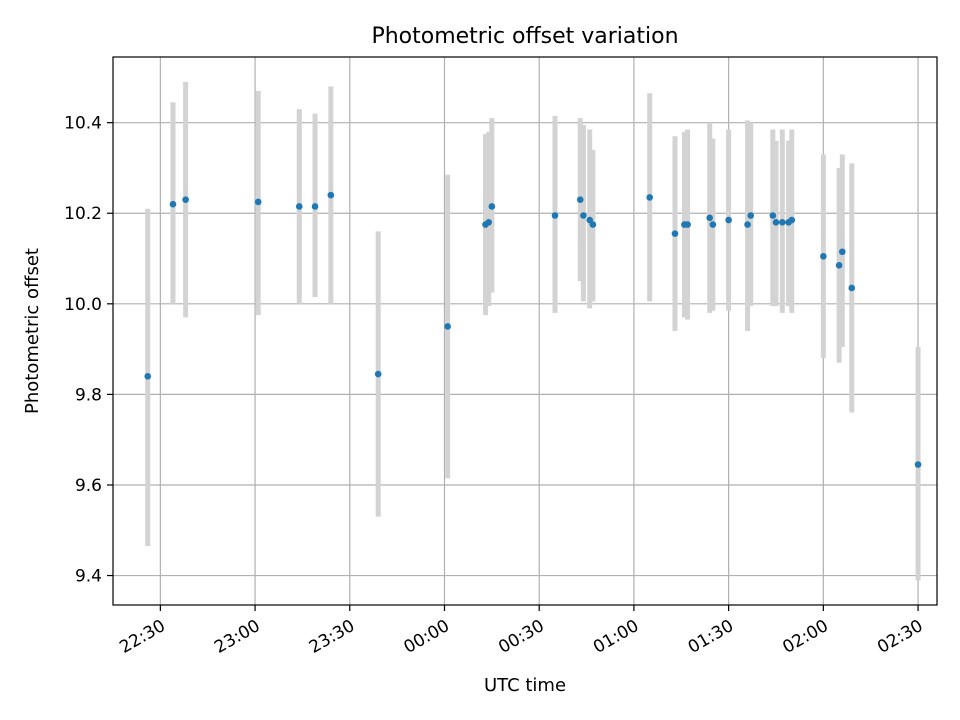 This screenshot has width=960, height=720. Describe the element at coordinates (616, 637) in the screenshot. I see `x-tick-label-5: 01:00` at that location.